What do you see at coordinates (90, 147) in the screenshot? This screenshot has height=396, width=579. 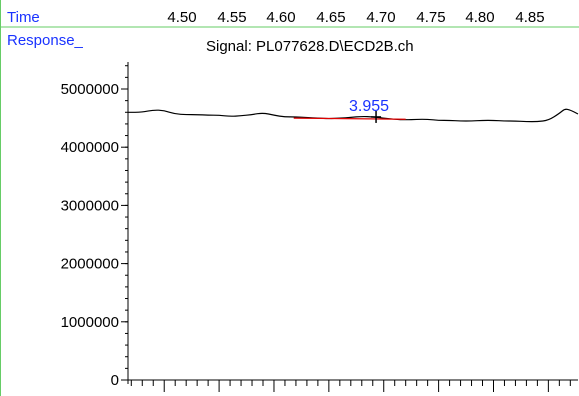 I see `y-tick-label: 4000000` at bounding box center [90, 147].